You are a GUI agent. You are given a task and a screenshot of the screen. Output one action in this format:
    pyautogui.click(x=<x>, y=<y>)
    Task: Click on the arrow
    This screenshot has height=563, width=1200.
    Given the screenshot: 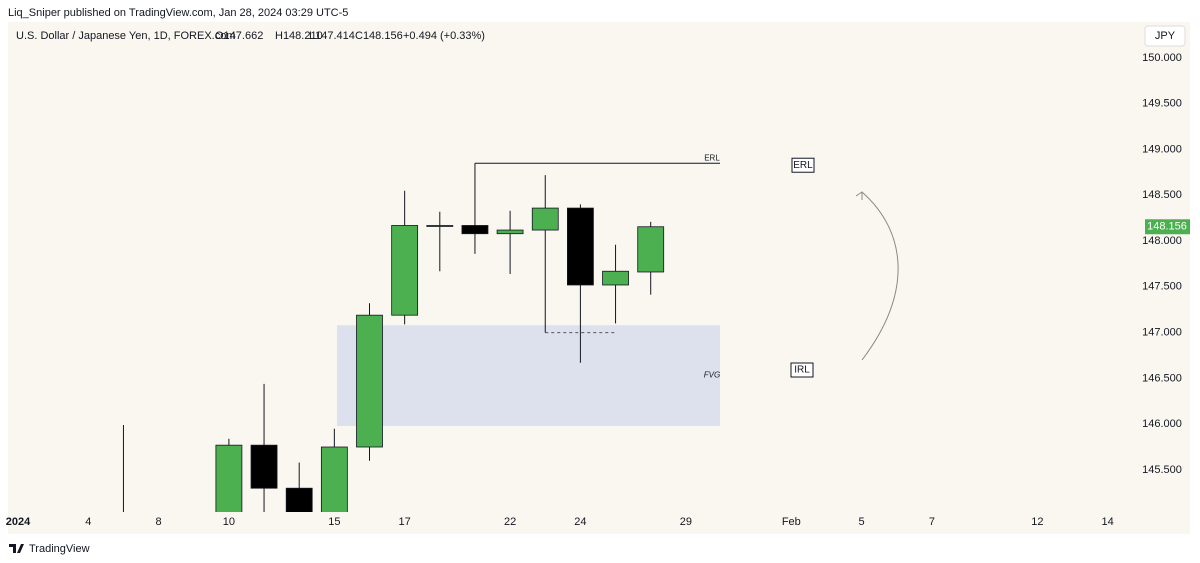 What is the action you would take?
    pyautogui.click(x=877, y=276)
    